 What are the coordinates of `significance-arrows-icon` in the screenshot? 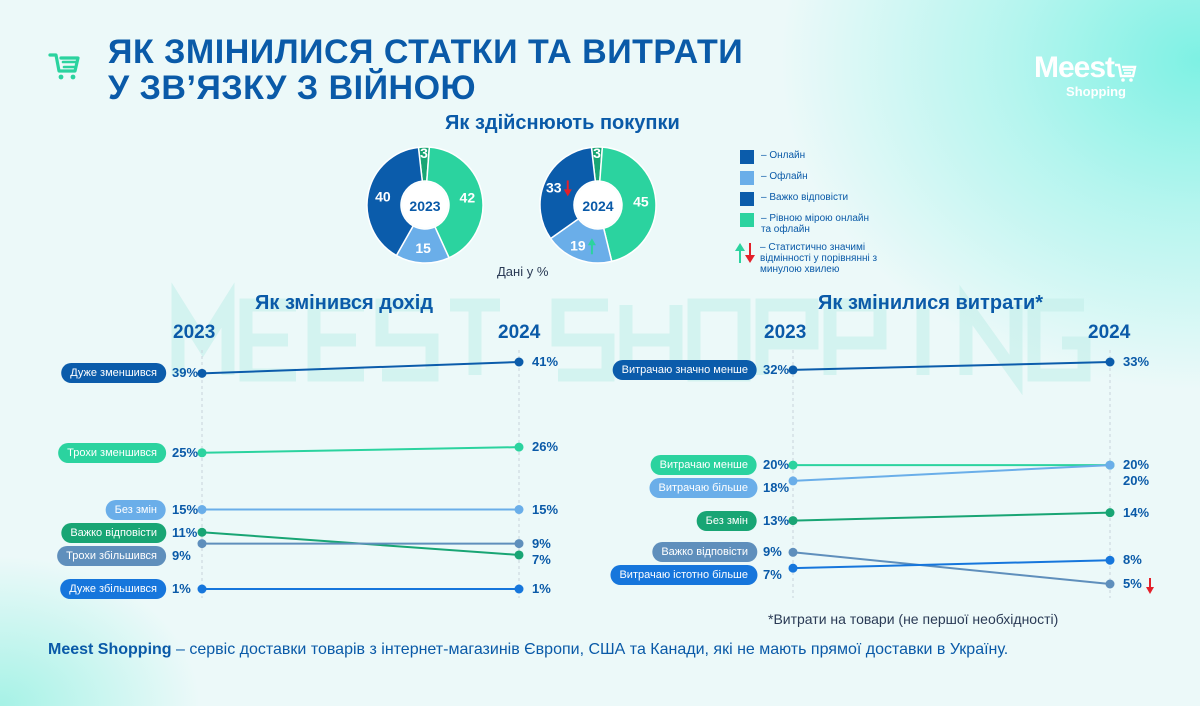 It's located at (745, 253).